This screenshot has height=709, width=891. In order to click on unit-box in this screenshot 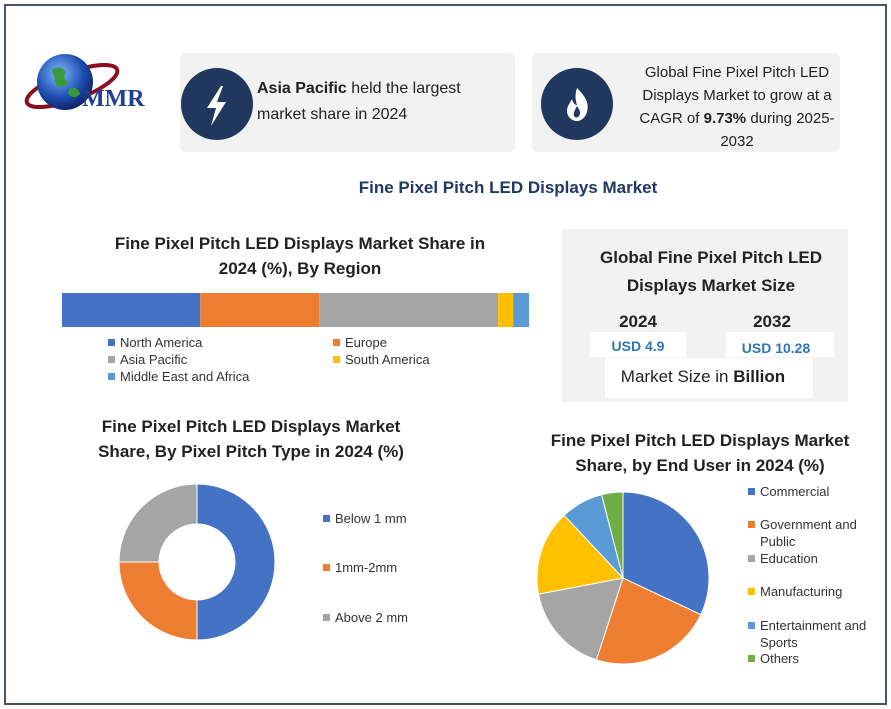, I will do `click(709, 378)`.